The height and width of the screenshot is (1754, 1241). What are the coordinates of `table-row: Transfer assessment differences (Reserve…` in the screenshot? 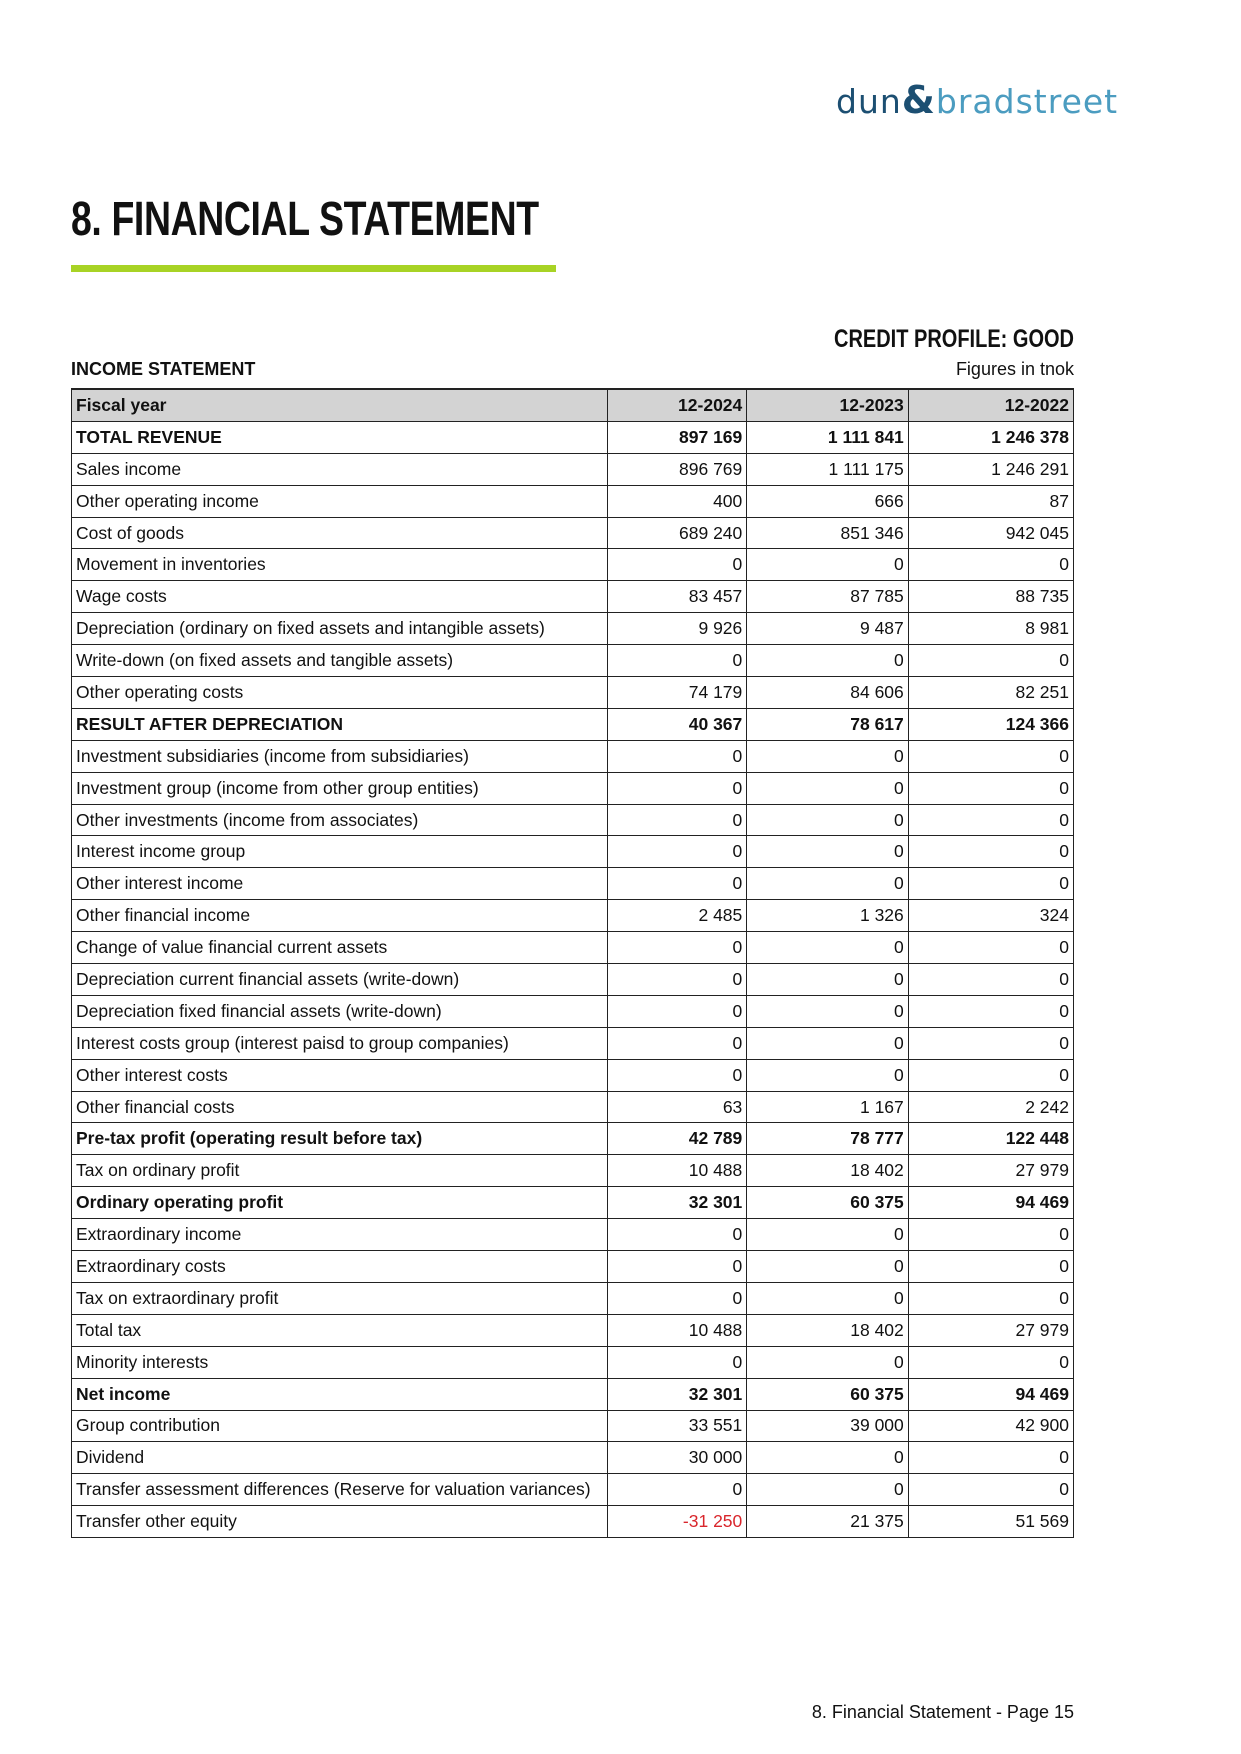 It's located at (573, 1490).